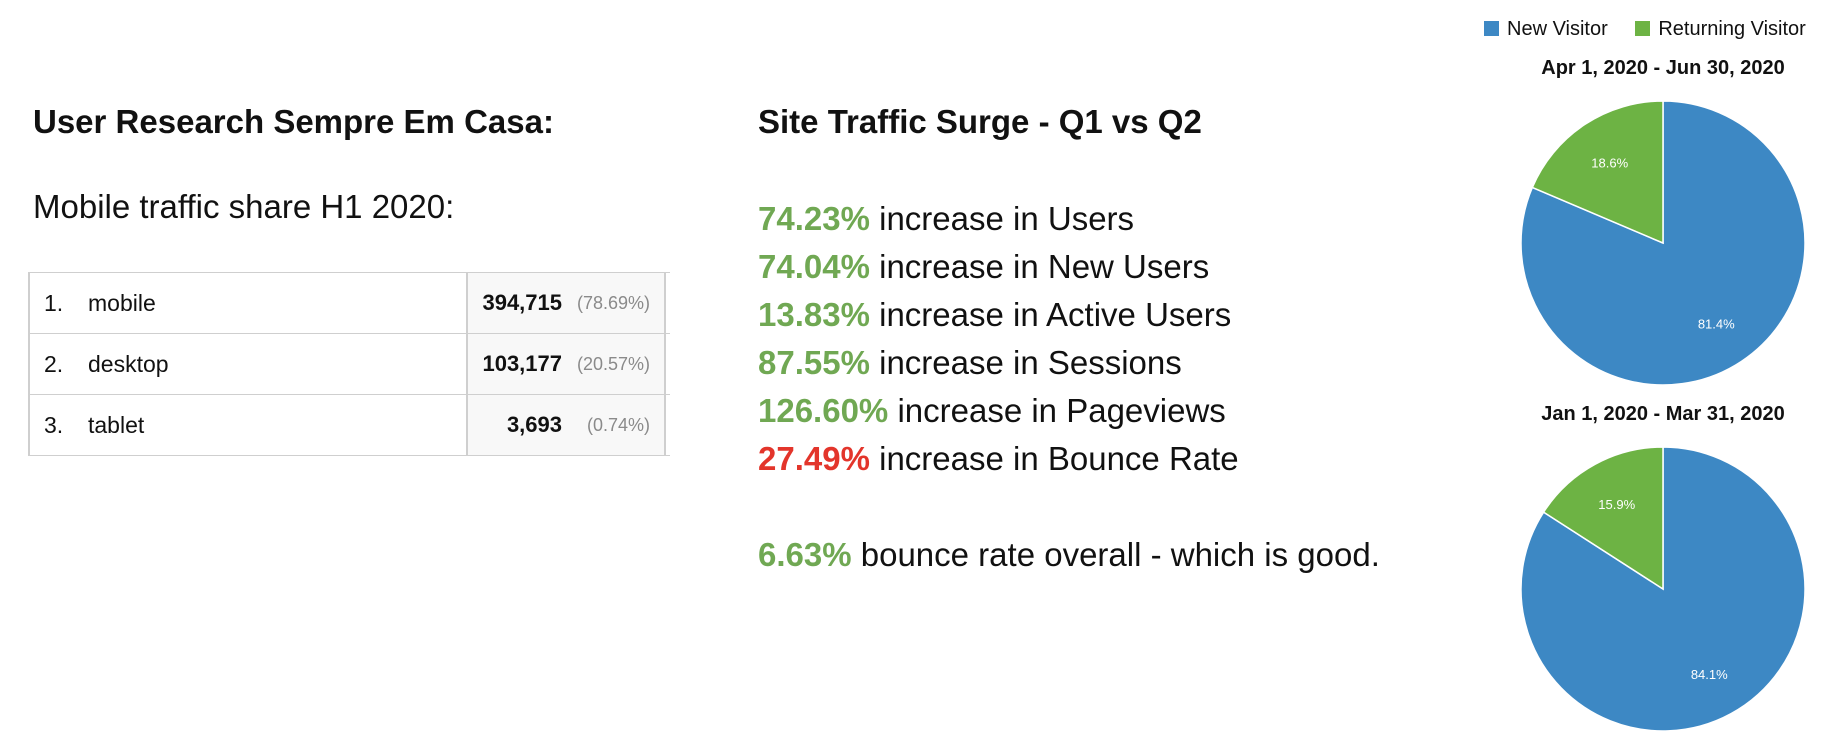 The height and width of the screenshot is (738, 1842). I want to click on legend-label: Returning Visitor, so click(1732, 29).